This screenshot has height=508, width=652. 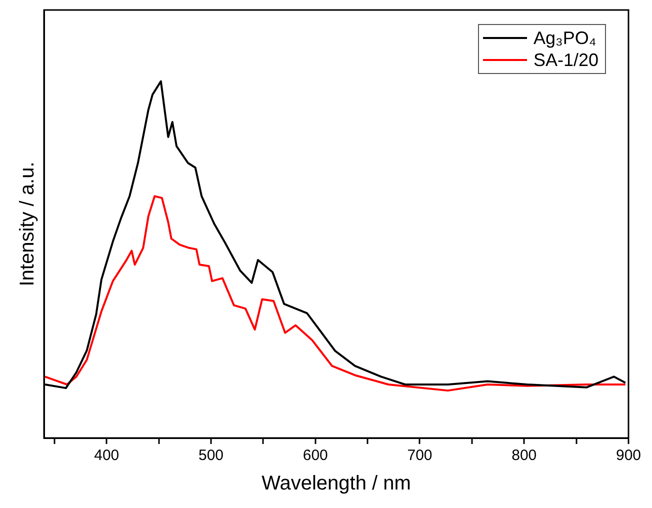 What do you see at coordinates (336, 483) in the screenshot?
I see `x-axis-title: Wavelength / nm` at bounding box center [336, 483].